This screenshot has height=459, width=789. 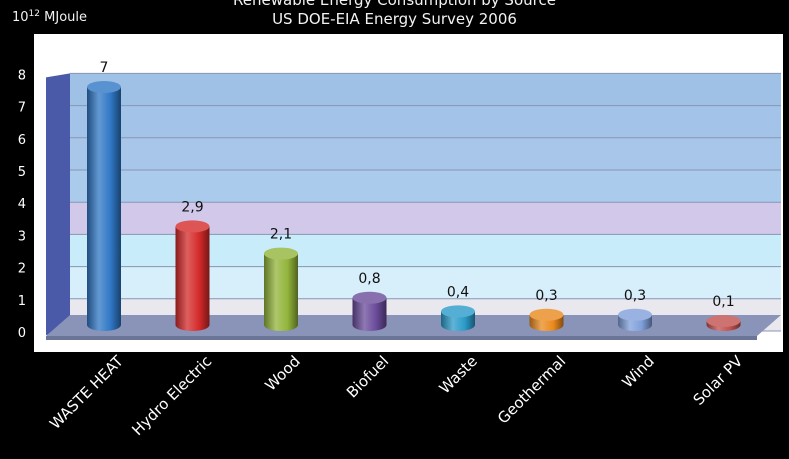 What do you see at coordinates (281, 292) in the screenshot?
I see `bar-wood` at bounding box center [281, 292].